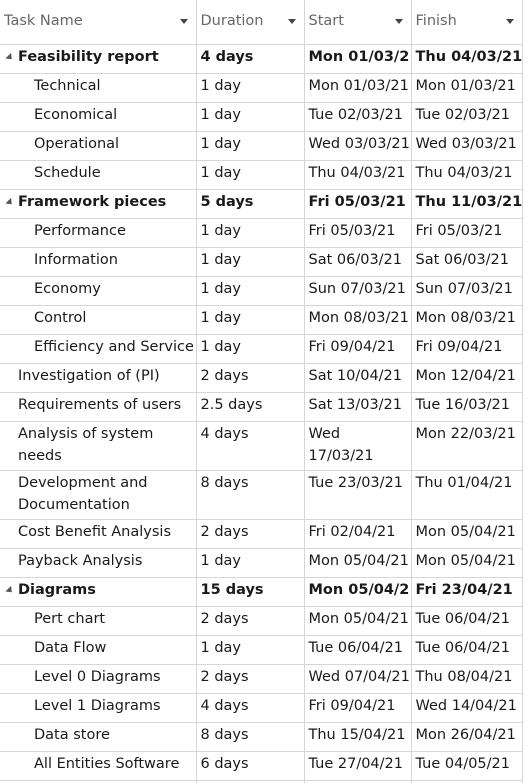 The height and width of the screenshot is (783, 528). What do you see at coordinates (250, 592) in the screenshot?
I see `task-duration-cell: 15 days` at bounding box center [250, 592].